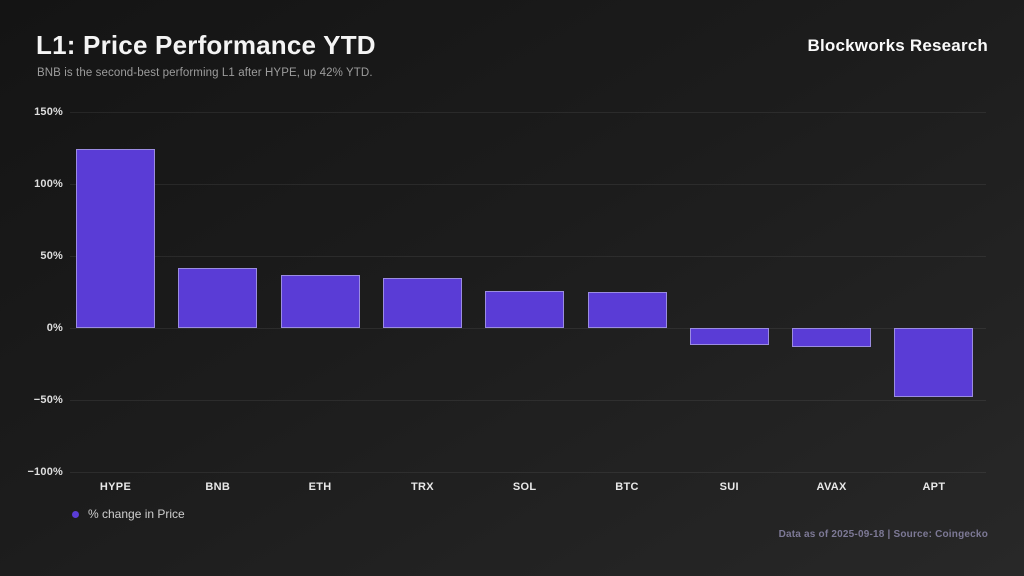  I want to click on x-axis-tick-label-avax: AVAX, so click(831, 487).